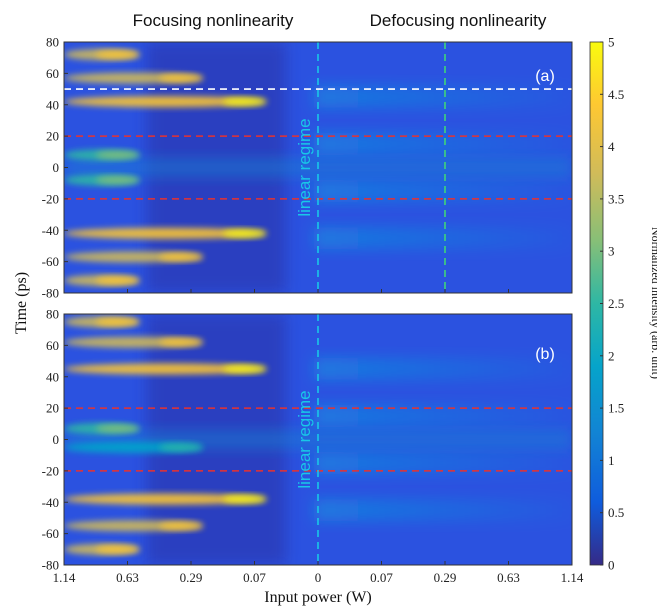 The image size is (657, 609). I want to click on x-axis-label: Input power (W), so click(318, 597).